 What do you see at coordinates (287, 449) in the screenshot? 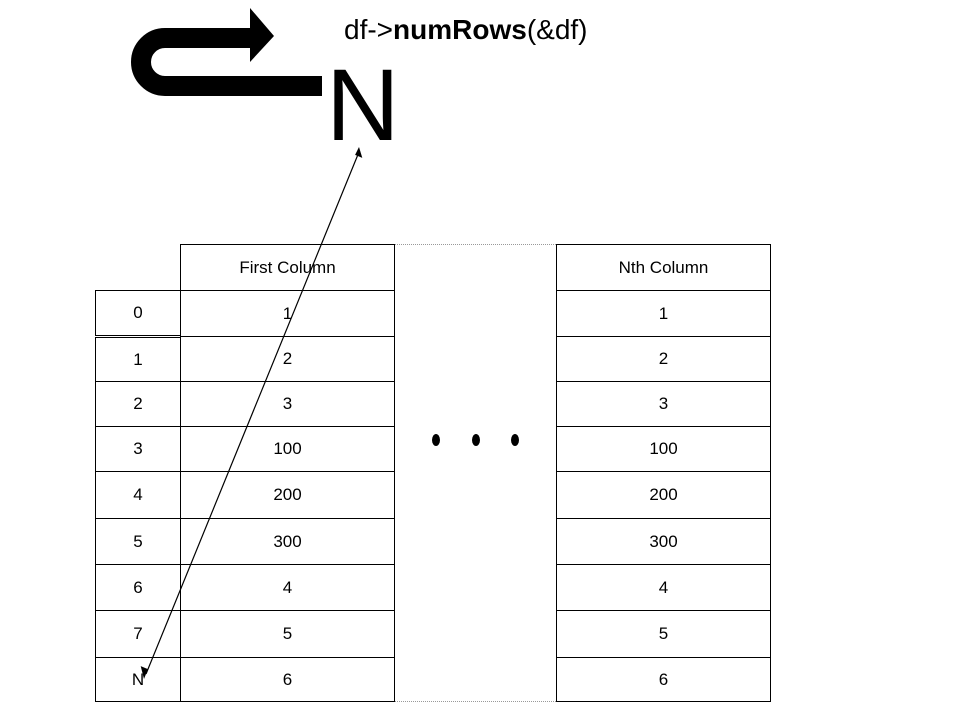
I see `first-column-cell: 100` at bounding box center [287, 449].